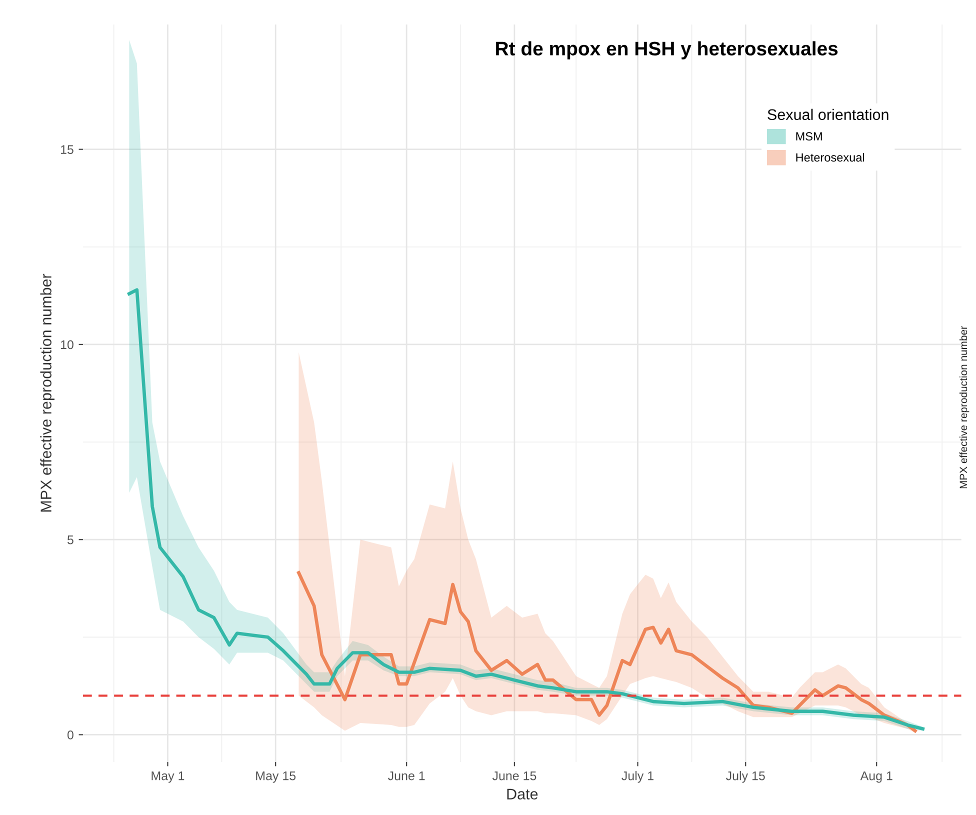 This screenshot has height=815, width=976. What do you see at coordinates (70, 735) in the screenshot?
I see `y-tick-label: 0` at bounding box center [70, 735].